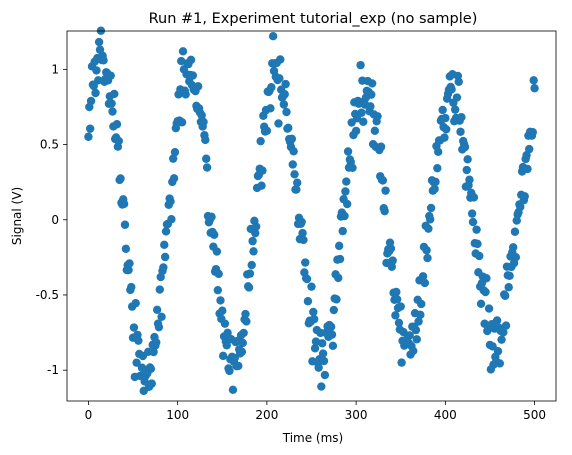  Describe the element at coordinates (313, 438) in the screenshot. I see `x-axis-label: Time (ms)` at that location.